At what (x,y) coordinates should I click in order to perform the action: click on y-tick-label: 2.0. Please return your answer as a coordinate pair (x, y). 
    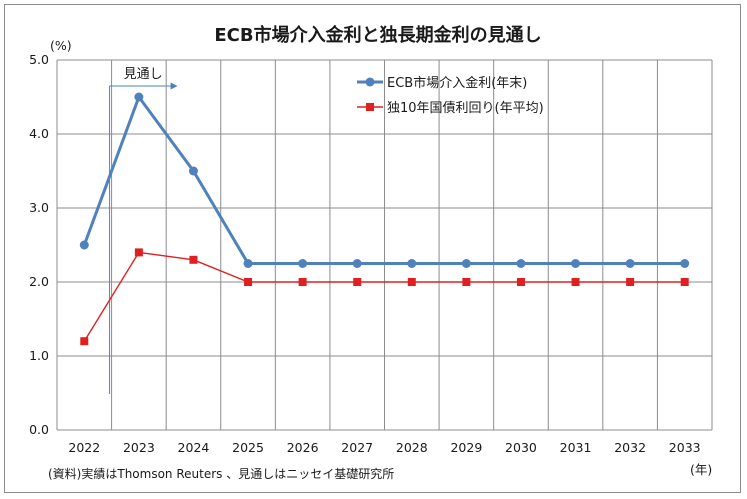
    Looking at the image, I should click on (39, 281).